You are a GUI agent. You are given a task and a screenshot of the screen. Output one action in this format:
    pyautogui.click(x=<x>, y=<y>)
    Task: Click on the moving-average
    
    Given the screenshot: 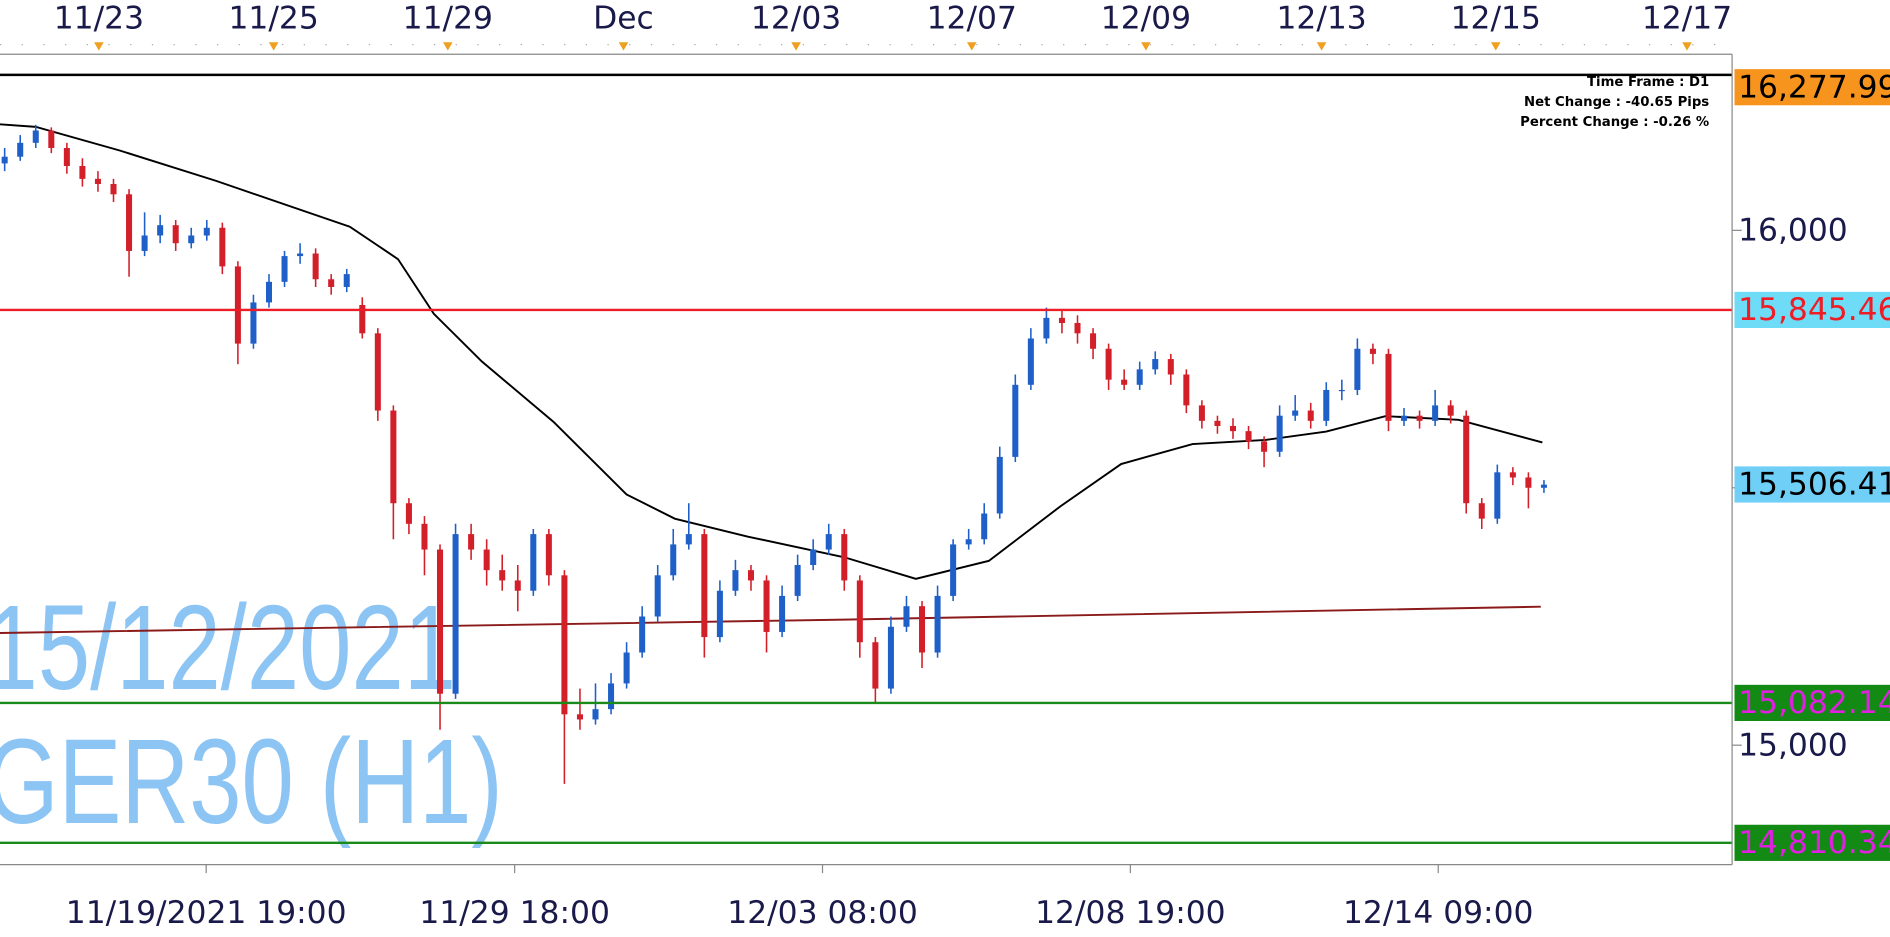 What is the action you would take?
    pyautogui.click(x=770, y=619)
    